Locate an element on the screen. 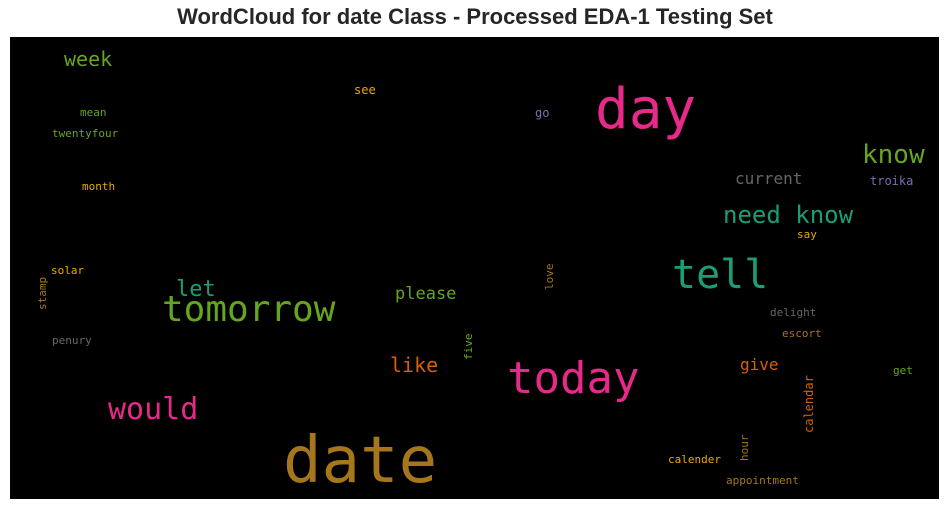 The height and width of the screenshot is (511, 950). word-see: see is located at coordinates (365, 90).